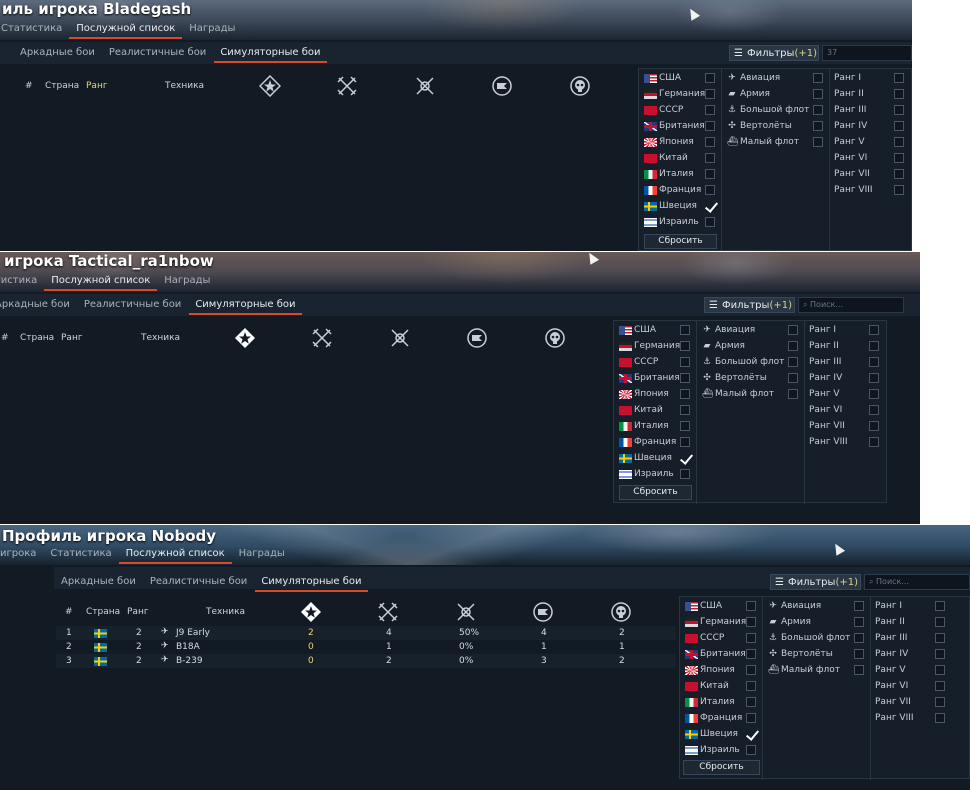 The height and width of the screenshot is (790, 970). I want to click on type-filter-boat: ⛴ Малый флот, so click(752, 394).